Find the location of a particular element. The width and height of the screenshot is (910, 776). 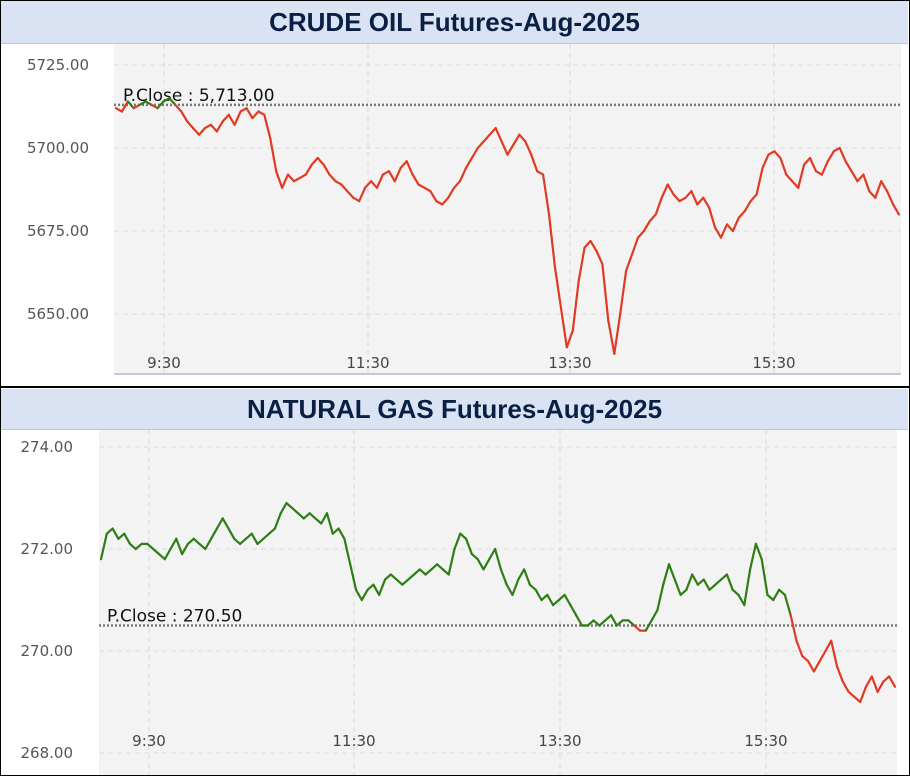

natural-gas-chart-title: NATURAL GAS Futures-Aug-2025 is located at coordinates (454, 408).